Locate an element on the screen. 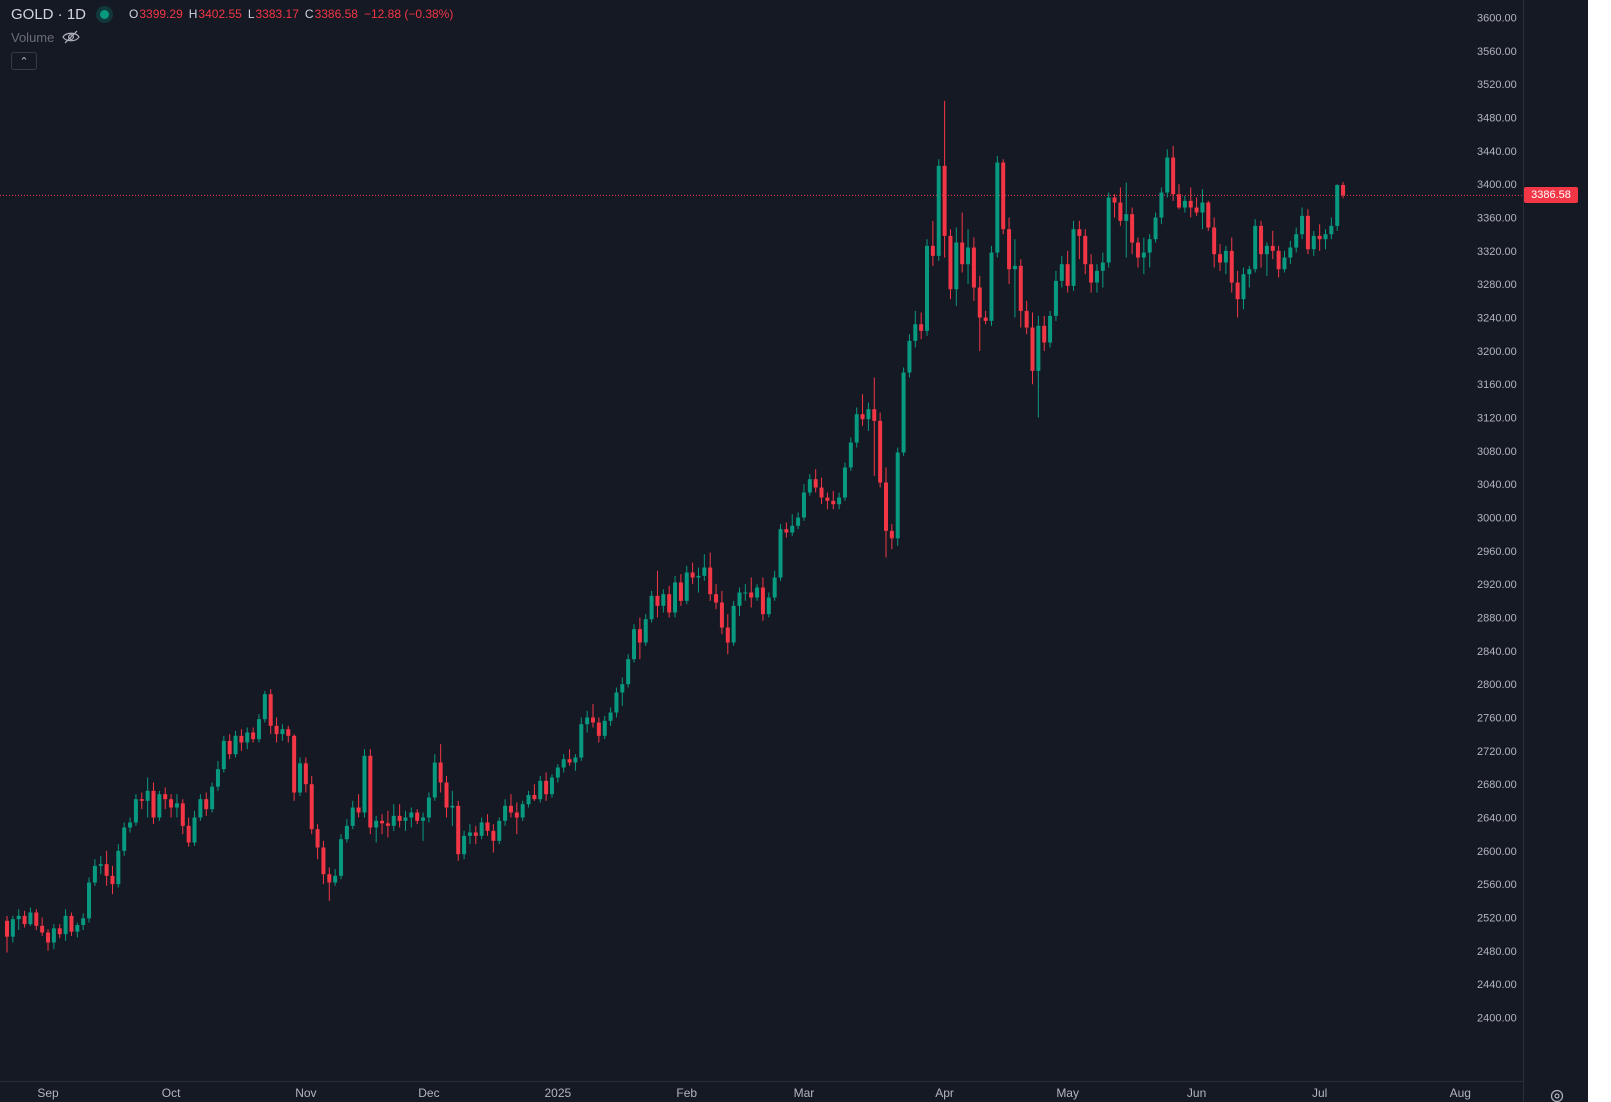 Image resolution: width=1611 pixels, height=1102 pixels. collapse-legend-button: ⌃ is located at coordinates (24, 61).